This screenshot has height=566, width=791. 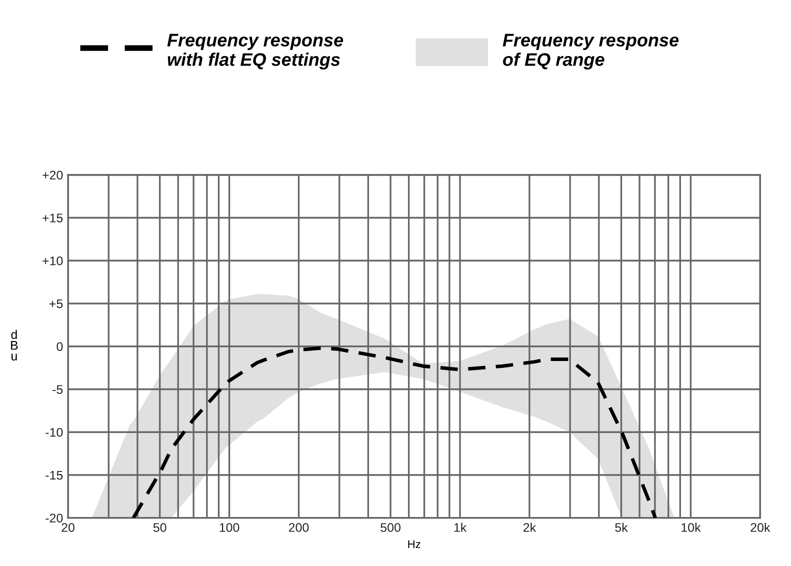 I want to click on x-tick-label: 1k, so click(x=460, y=527).